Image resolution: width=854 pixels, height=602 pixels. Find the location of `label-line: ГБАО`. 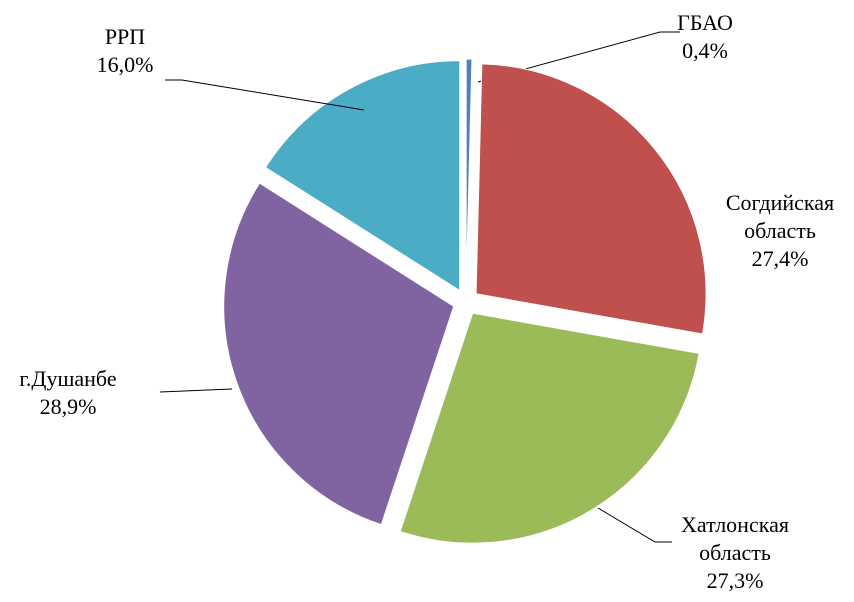

label-line: ГБАО is located at coordinates (705, 22).